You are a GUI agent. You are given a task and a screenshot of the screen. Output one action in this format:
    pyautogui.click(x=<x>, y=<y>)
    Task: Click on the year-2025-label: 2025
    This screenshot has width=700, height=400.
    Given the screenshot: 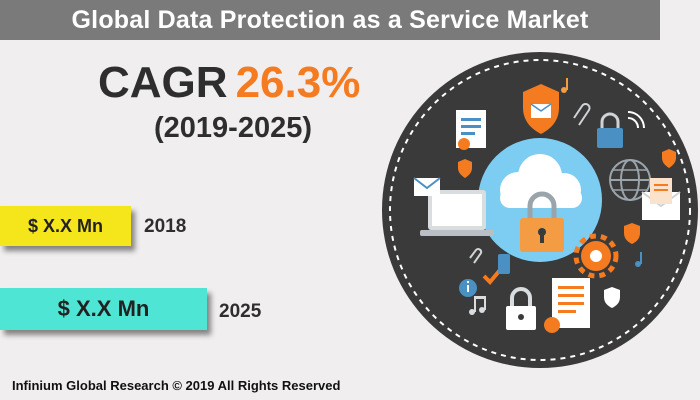 What is the action you would take?
    pyautogui.click(x=240, y=311)
    